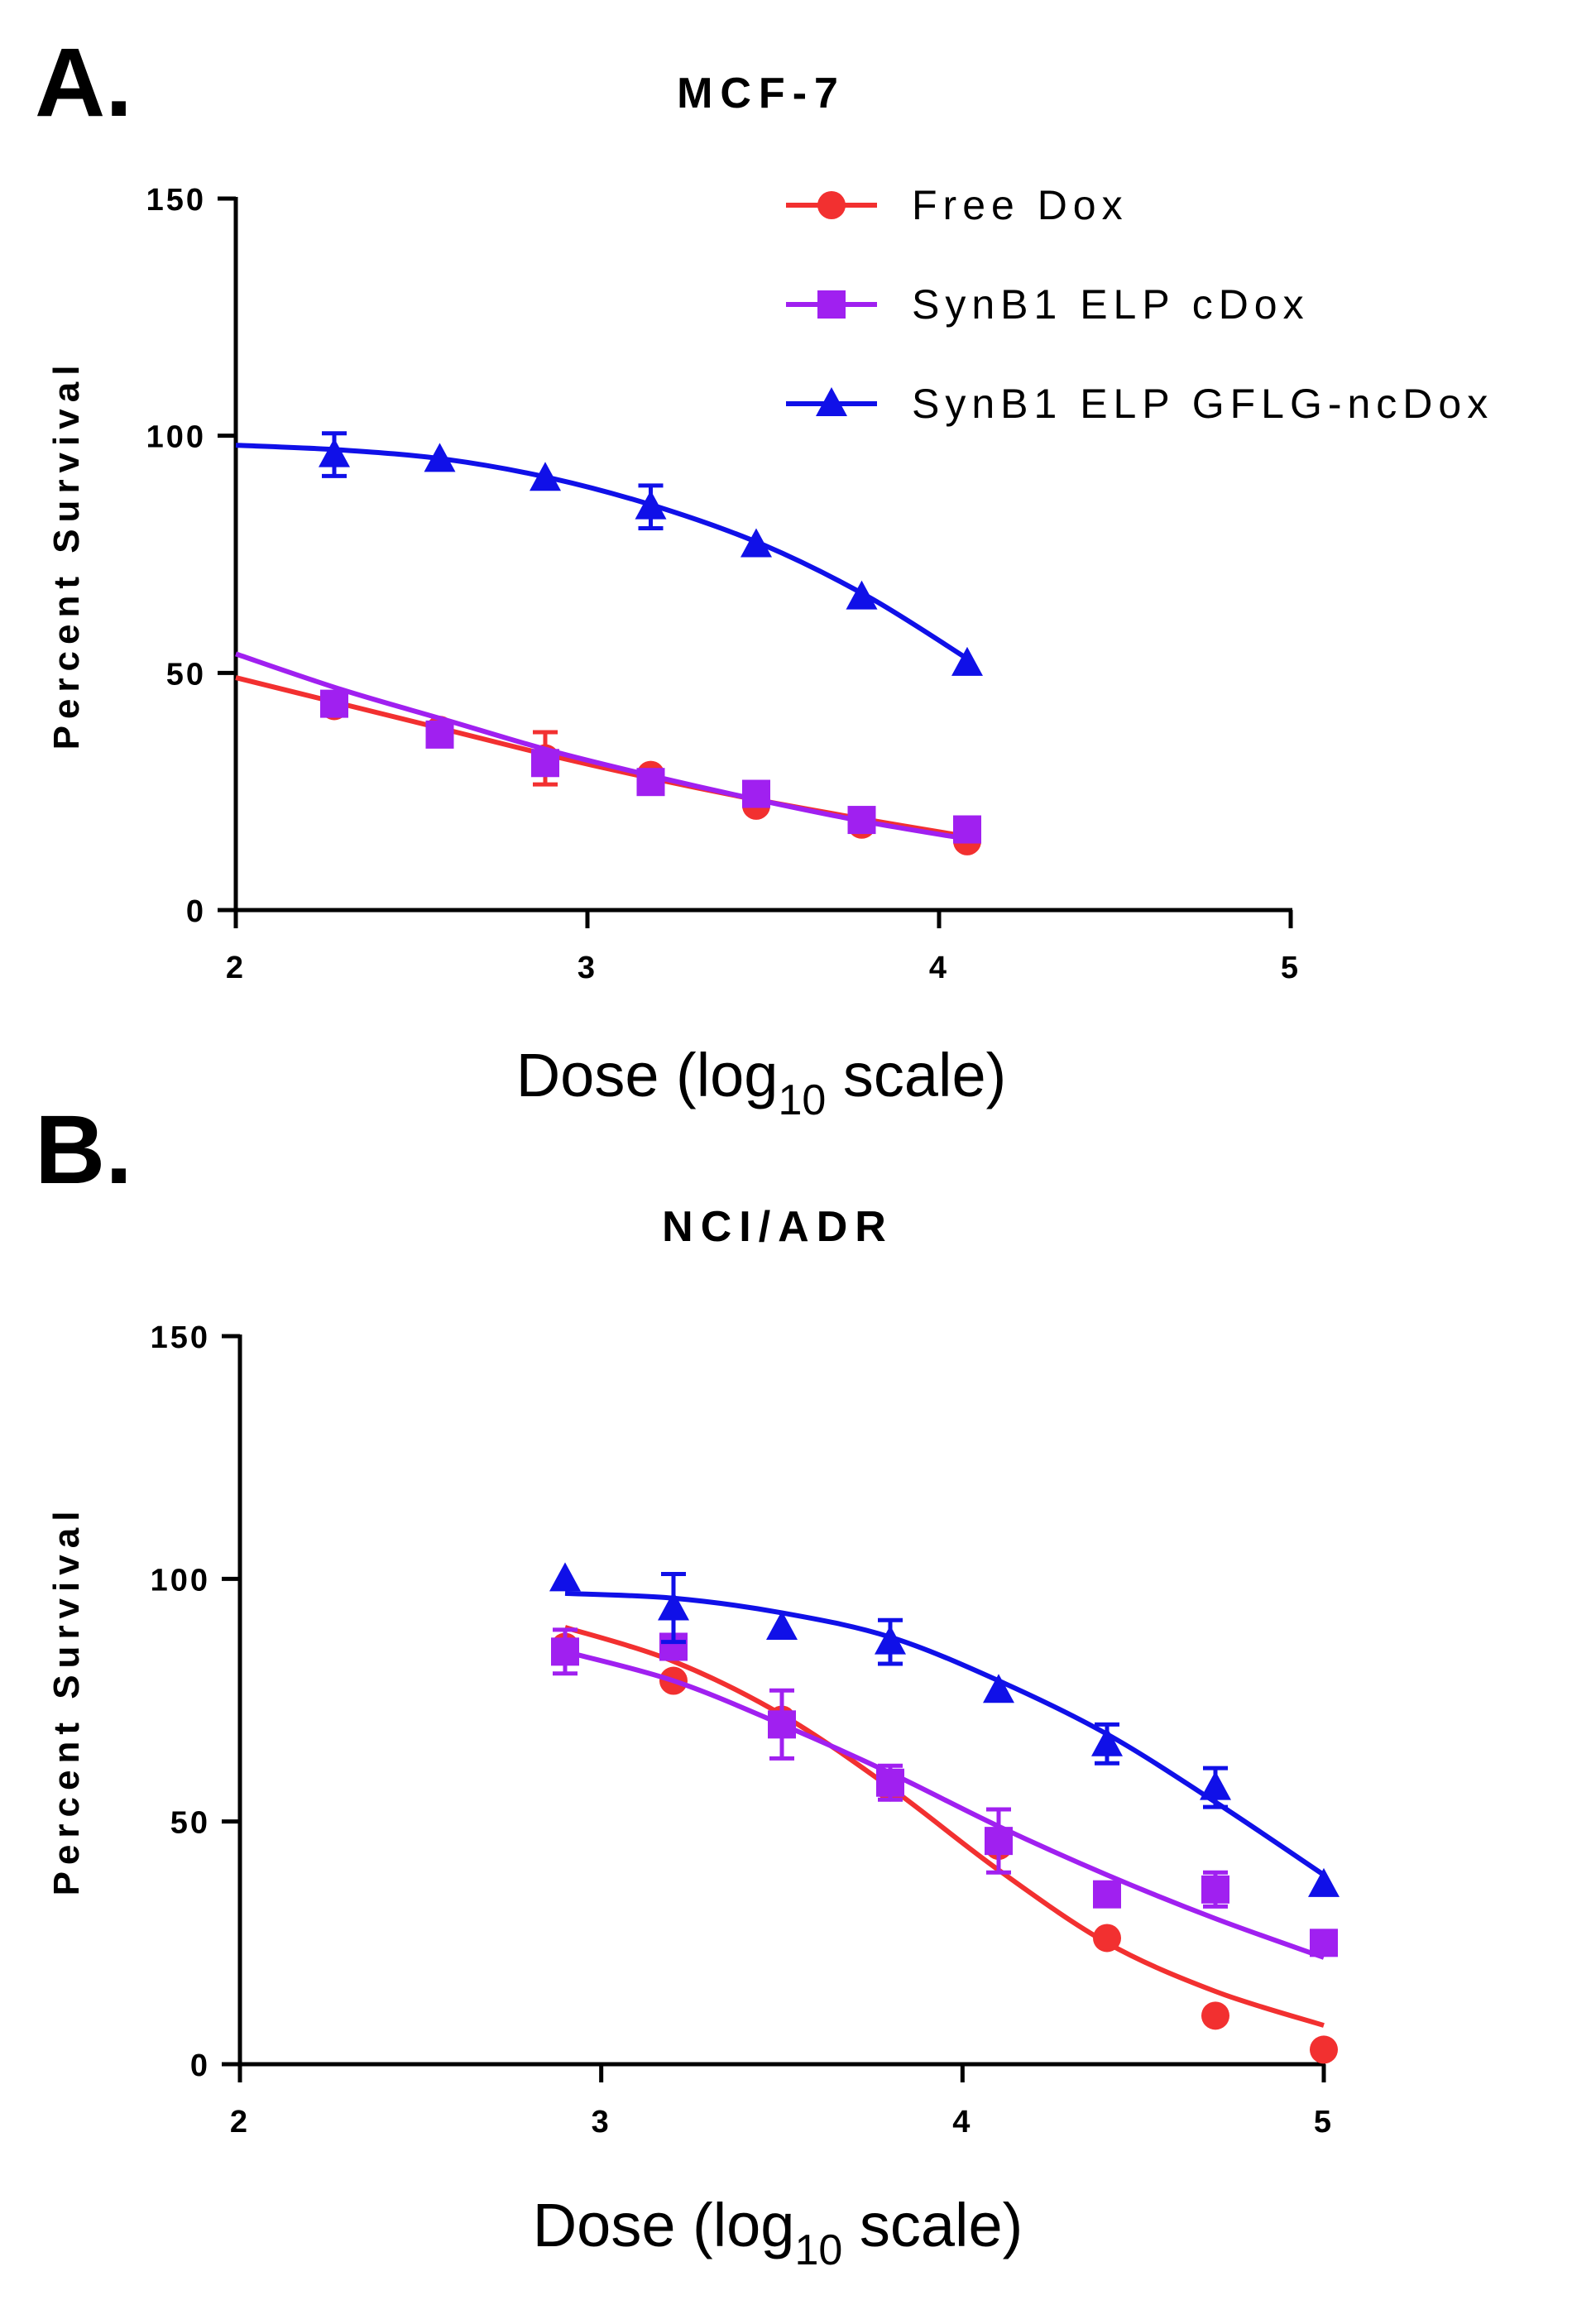 The height and width of the screenshot is (2300, 1596). I want to click on series-circle, so click(944, 1844).